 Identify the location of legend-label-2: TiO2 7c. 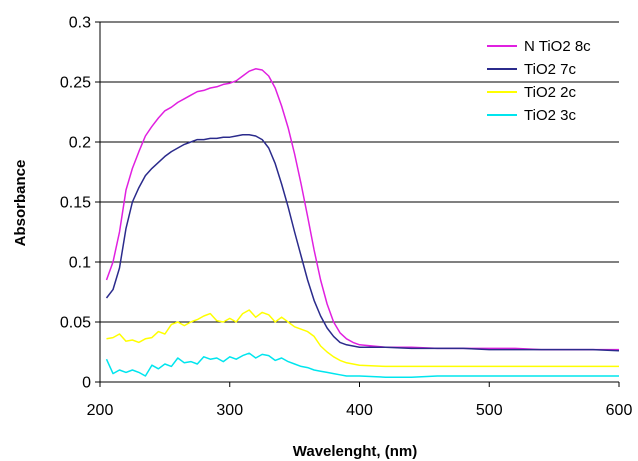
(550, 69).